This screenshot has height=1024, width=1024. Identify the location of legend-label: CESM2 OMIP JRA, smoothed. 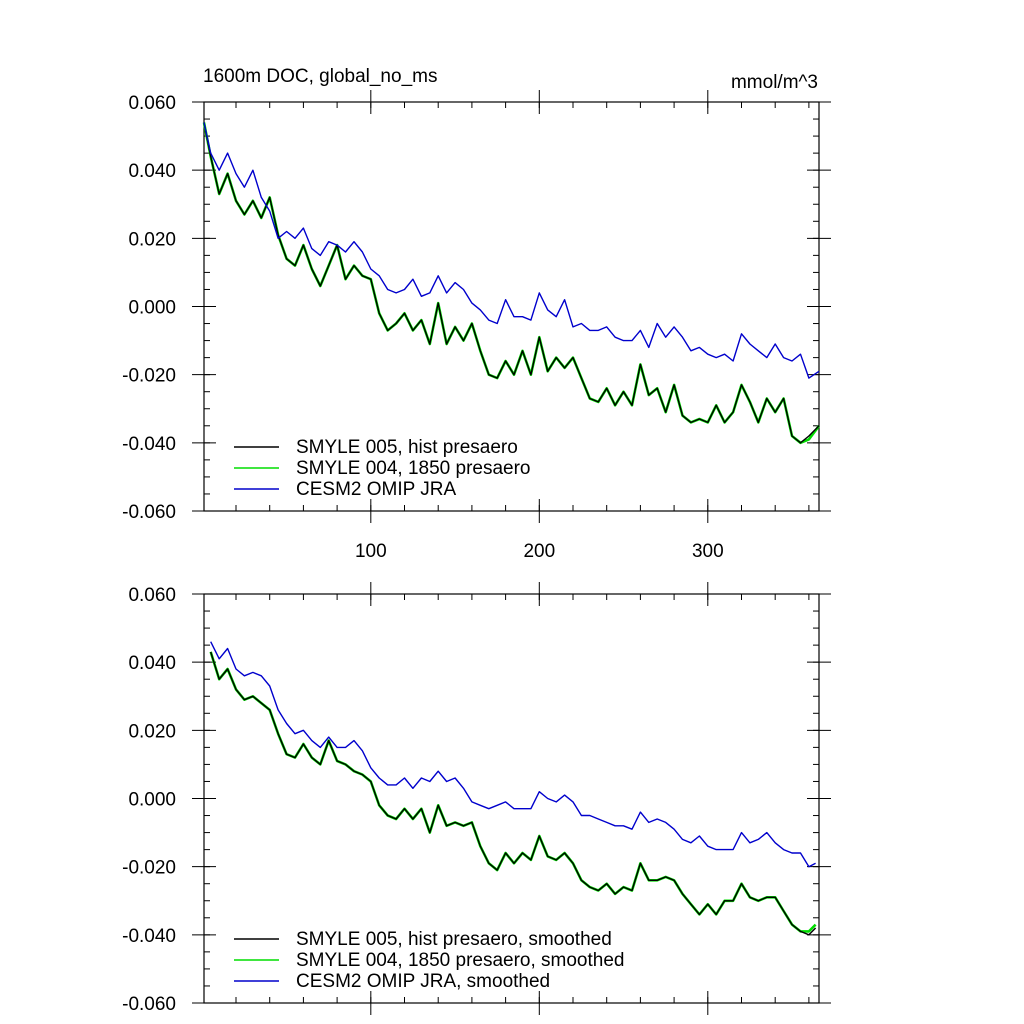
(423, 981).